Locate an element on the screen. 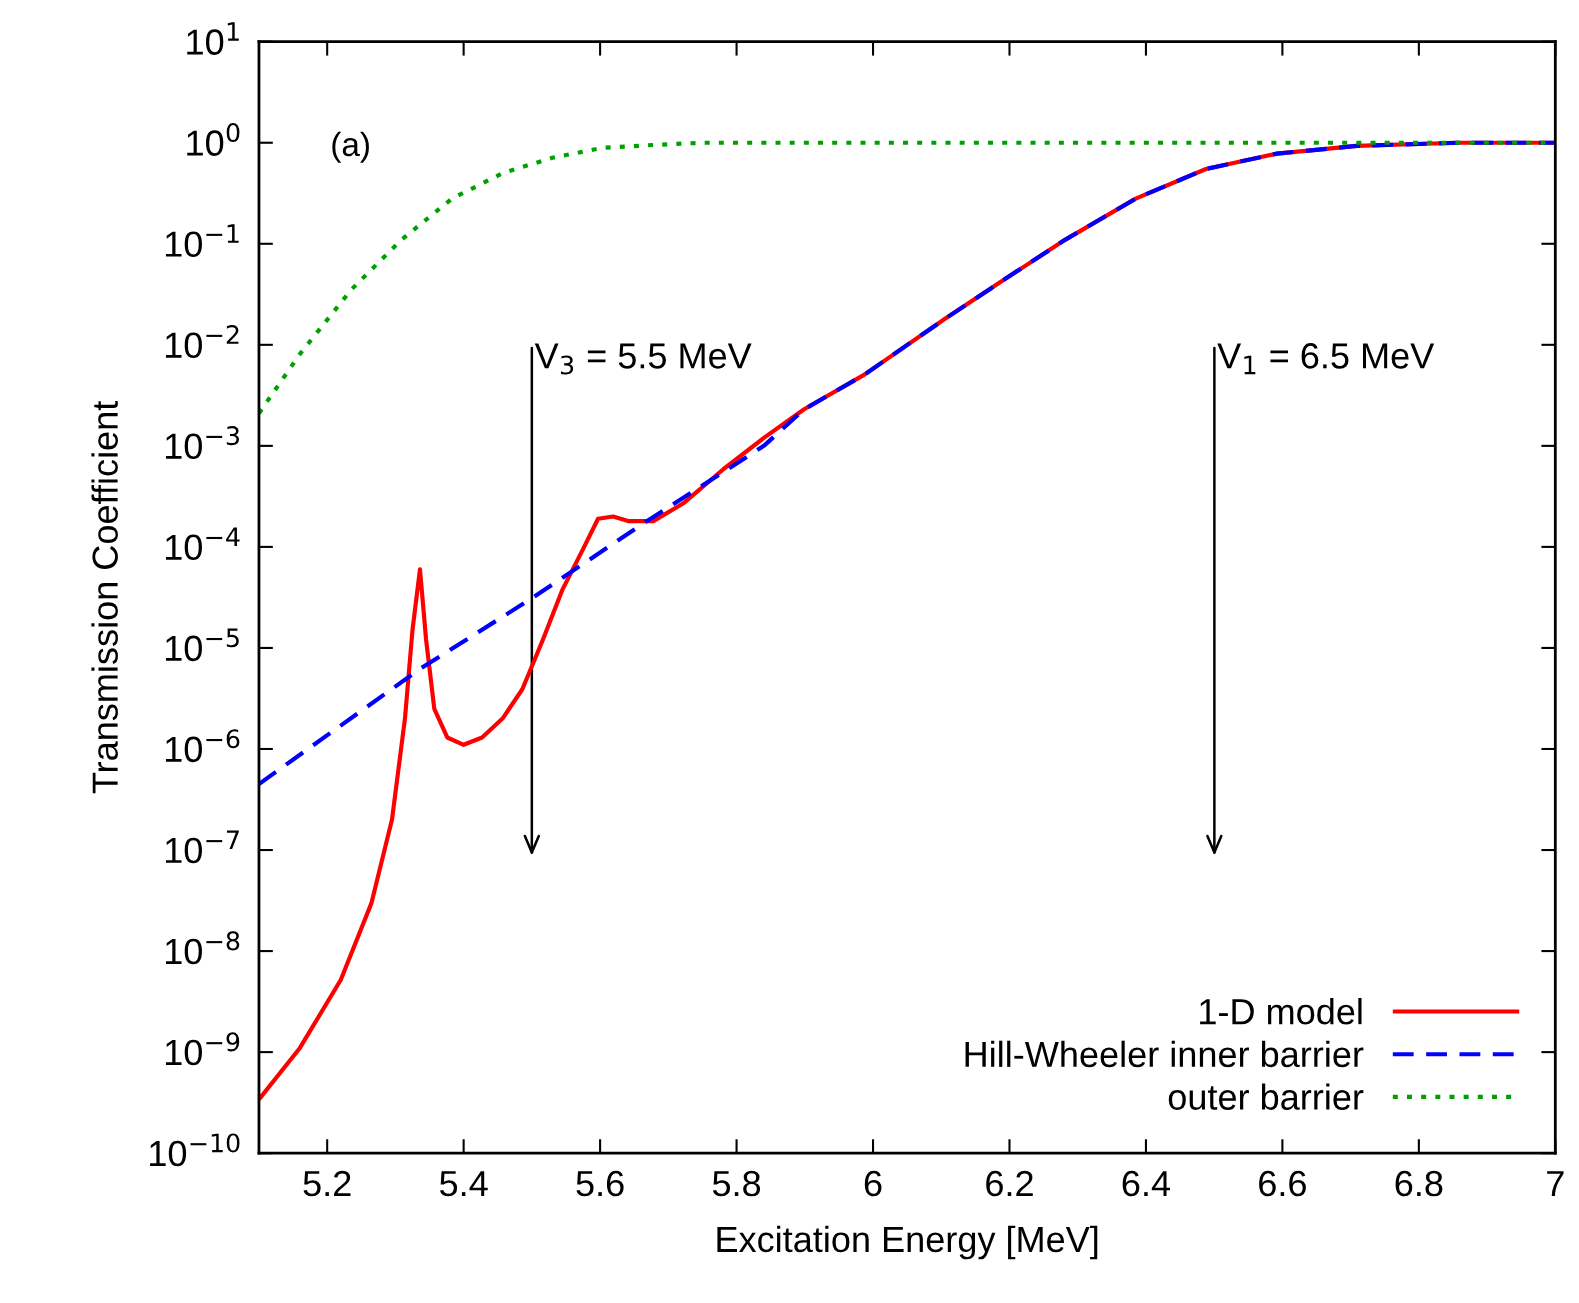 The image size is (1579, 1303). x-tick-label: 5.2 is located at coordinates (327, 1183).